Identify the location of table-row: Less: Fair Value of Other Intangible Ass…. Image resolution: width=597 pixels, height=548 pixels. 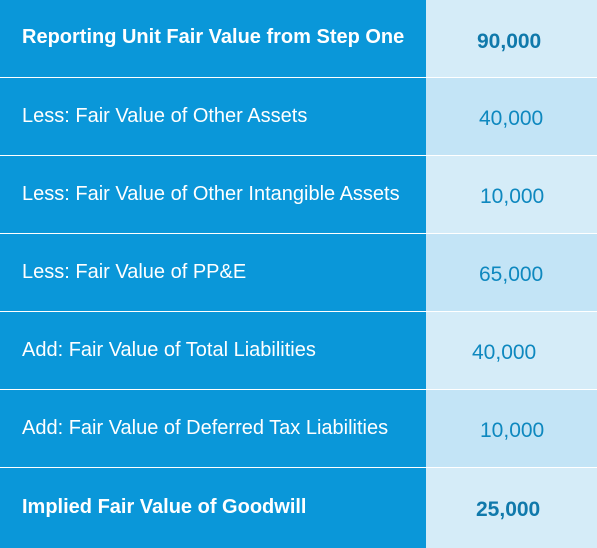
(298, 194).